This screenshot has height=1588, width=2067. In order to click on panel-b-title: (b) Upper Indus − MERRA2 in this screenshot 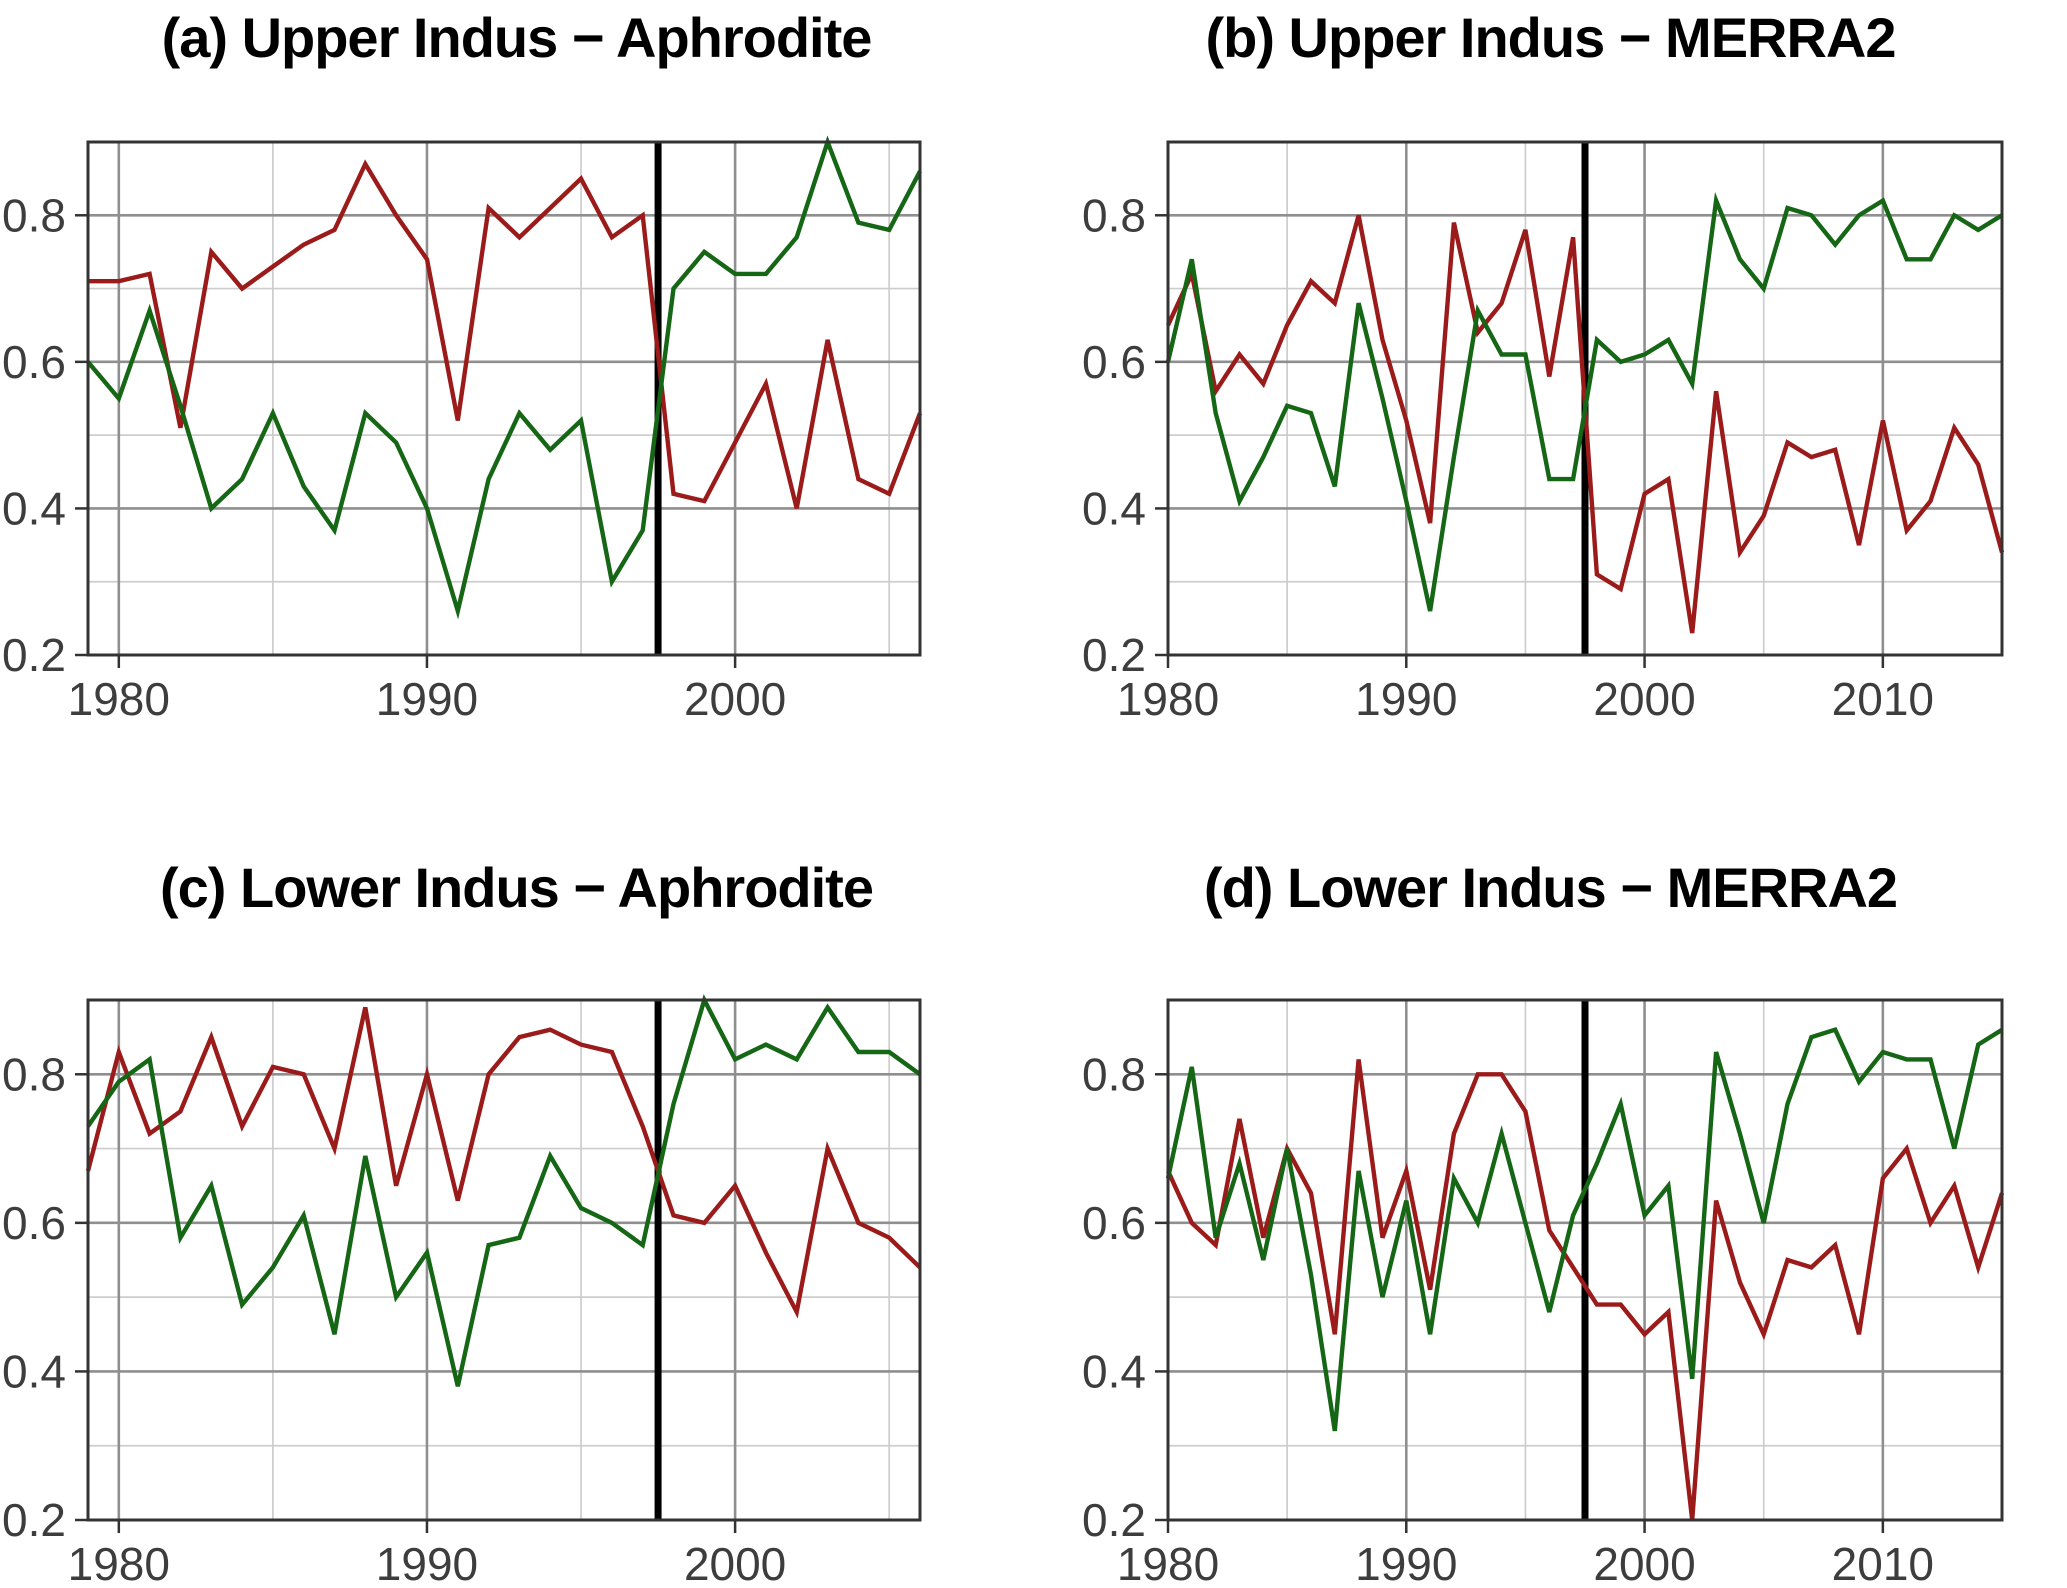, I will do `click(1550, 37)`.